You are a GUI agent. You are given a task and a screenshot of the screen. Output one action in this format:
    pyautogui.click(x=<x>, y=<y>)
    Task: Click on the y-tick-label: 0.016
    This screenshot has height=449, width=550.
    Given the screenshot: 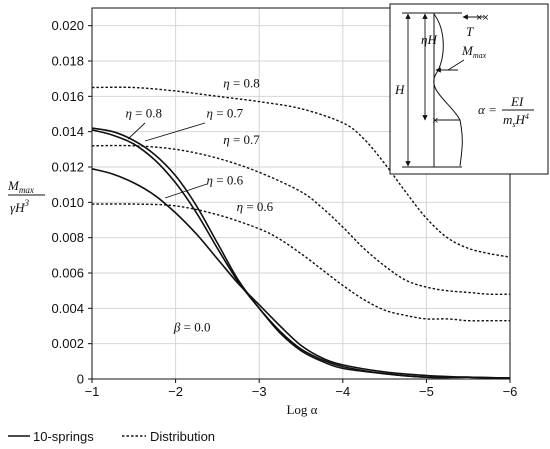 What is the action you would take?
    pyautogui.click(x=67, y=96)
    